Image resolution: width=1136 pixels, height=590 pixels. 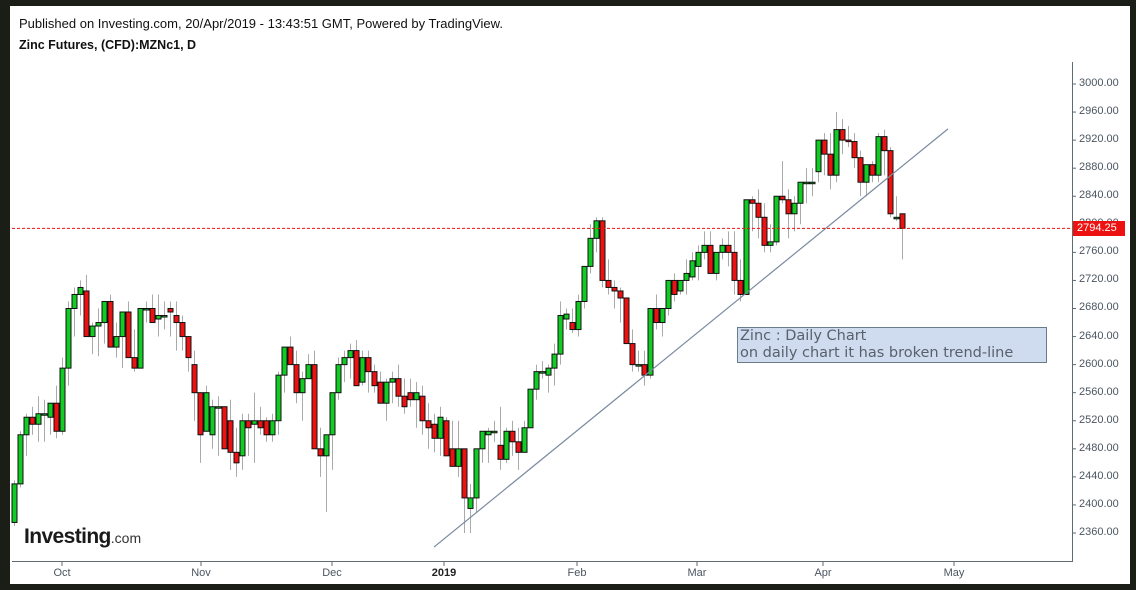 What do you see at coordinates (444, 573) in the screenshot?
I see `x-tick-label: 2019` at bounding box center [444, 573].